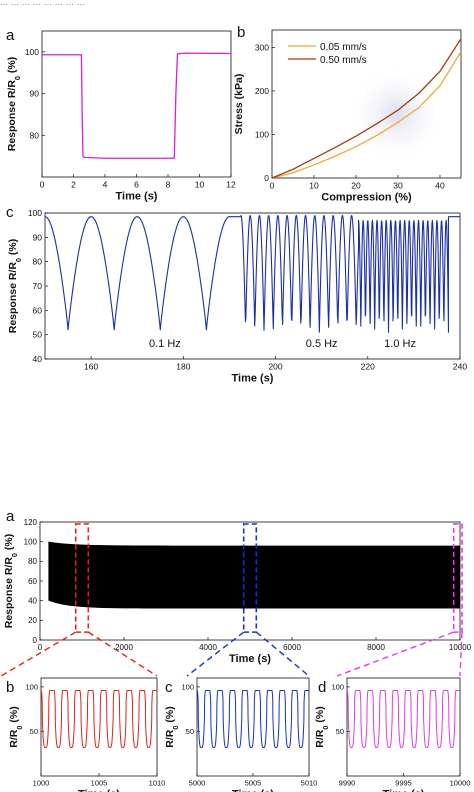  Describe the element at coordinates (239, 104) in the screenshot. I see `y-axis-label: Stress (kPa)` at that location.